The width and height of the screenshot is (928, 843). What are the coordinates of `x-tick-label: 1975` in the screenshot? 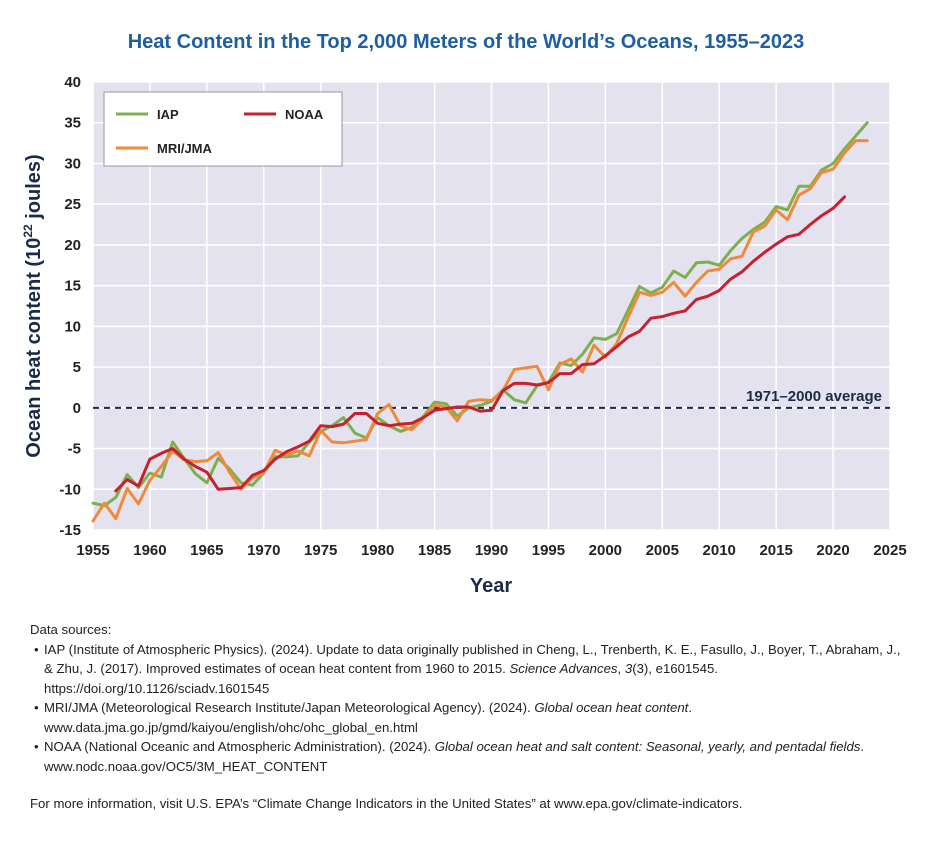 It's located at (320, 550).